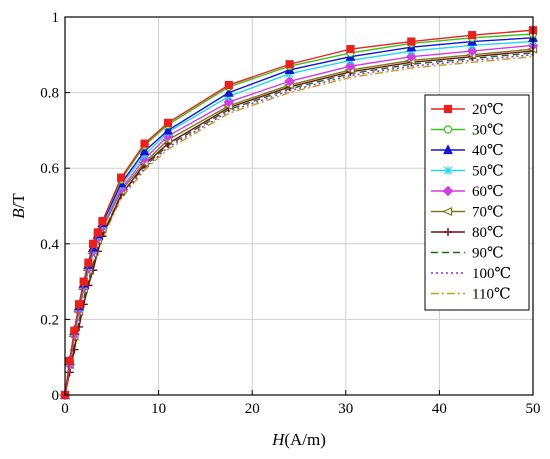 Image resolution: width=550 pixels, height=459 pixels. Describe the element at coordinates (471, 274) in the screenshot. I see `legend-item: 100℃` at that location.